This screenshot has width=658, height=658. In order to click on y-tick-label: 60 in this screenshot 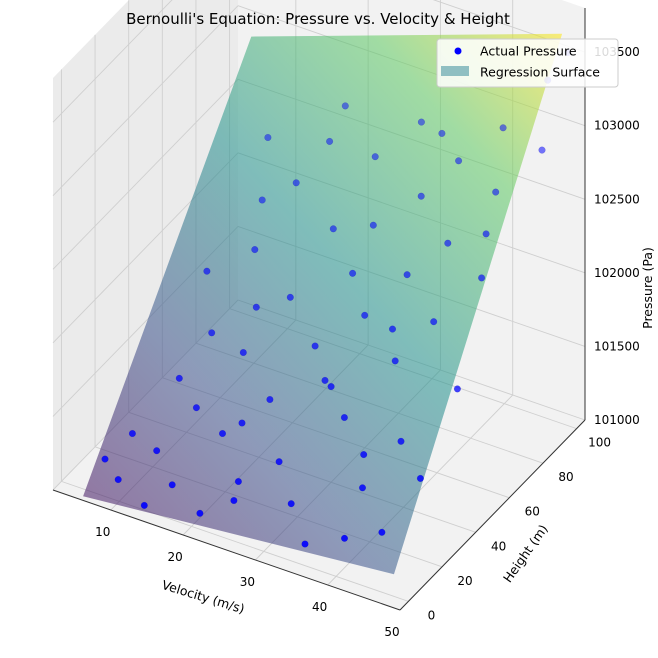, I will do `click(532, 512)`.